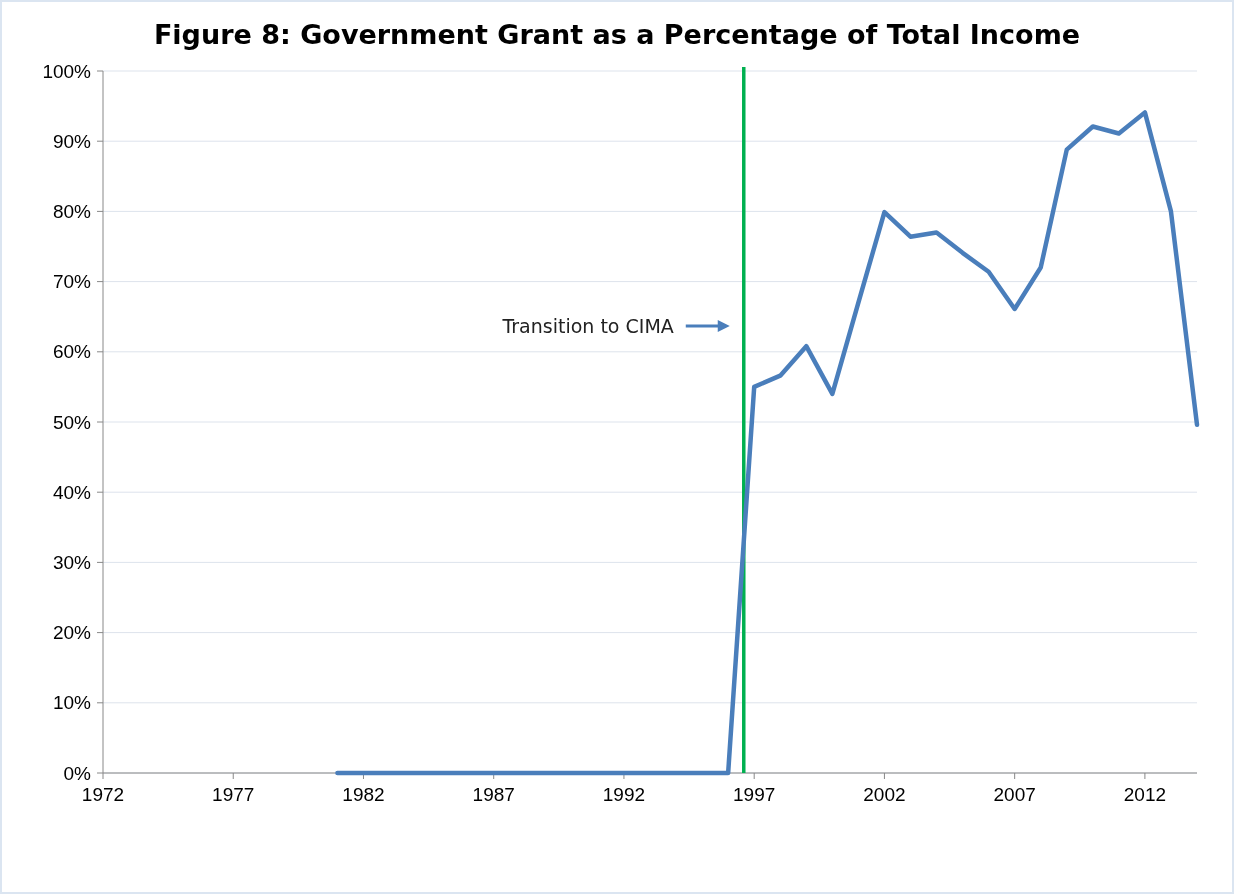 Image resolution: width=1234 pixels, height=894 pixels. Describe the element at coordinates (754, 794) in the screenshot. I see `x-tick-label: 1997` at that location.